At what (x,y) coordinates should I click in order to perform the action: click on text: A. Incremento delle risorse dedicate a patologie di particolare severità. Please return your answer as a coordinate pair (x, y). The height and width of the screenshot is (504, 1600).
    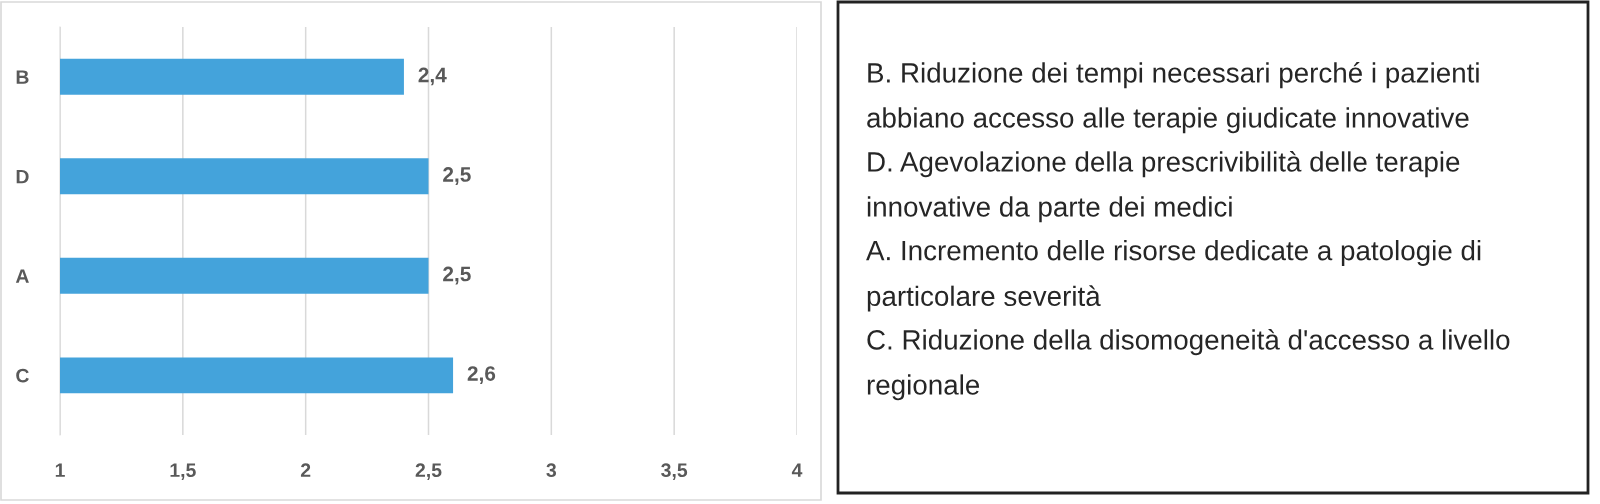
    Looking at the image, I should click on (1173, 276).